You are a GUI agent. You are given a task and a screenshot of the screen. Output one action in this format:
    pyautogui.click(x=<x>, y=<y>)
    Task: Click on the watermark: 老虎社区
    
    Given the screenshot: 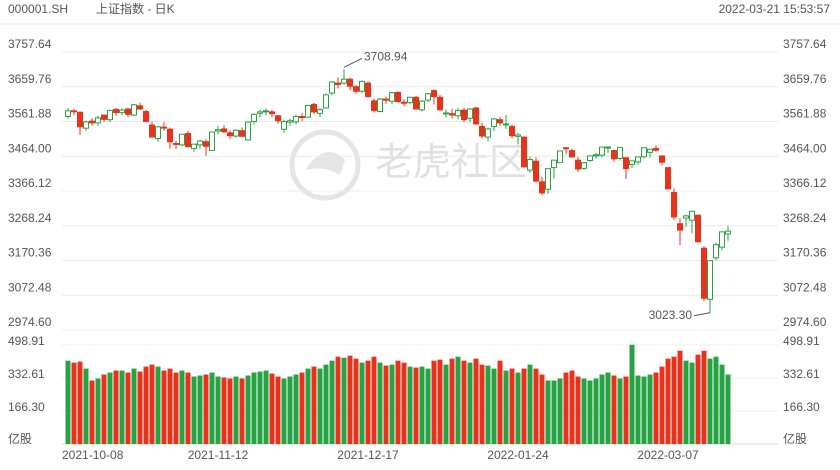 What is the action you would take?
    pyautogui.click(x=451, y=163)
    